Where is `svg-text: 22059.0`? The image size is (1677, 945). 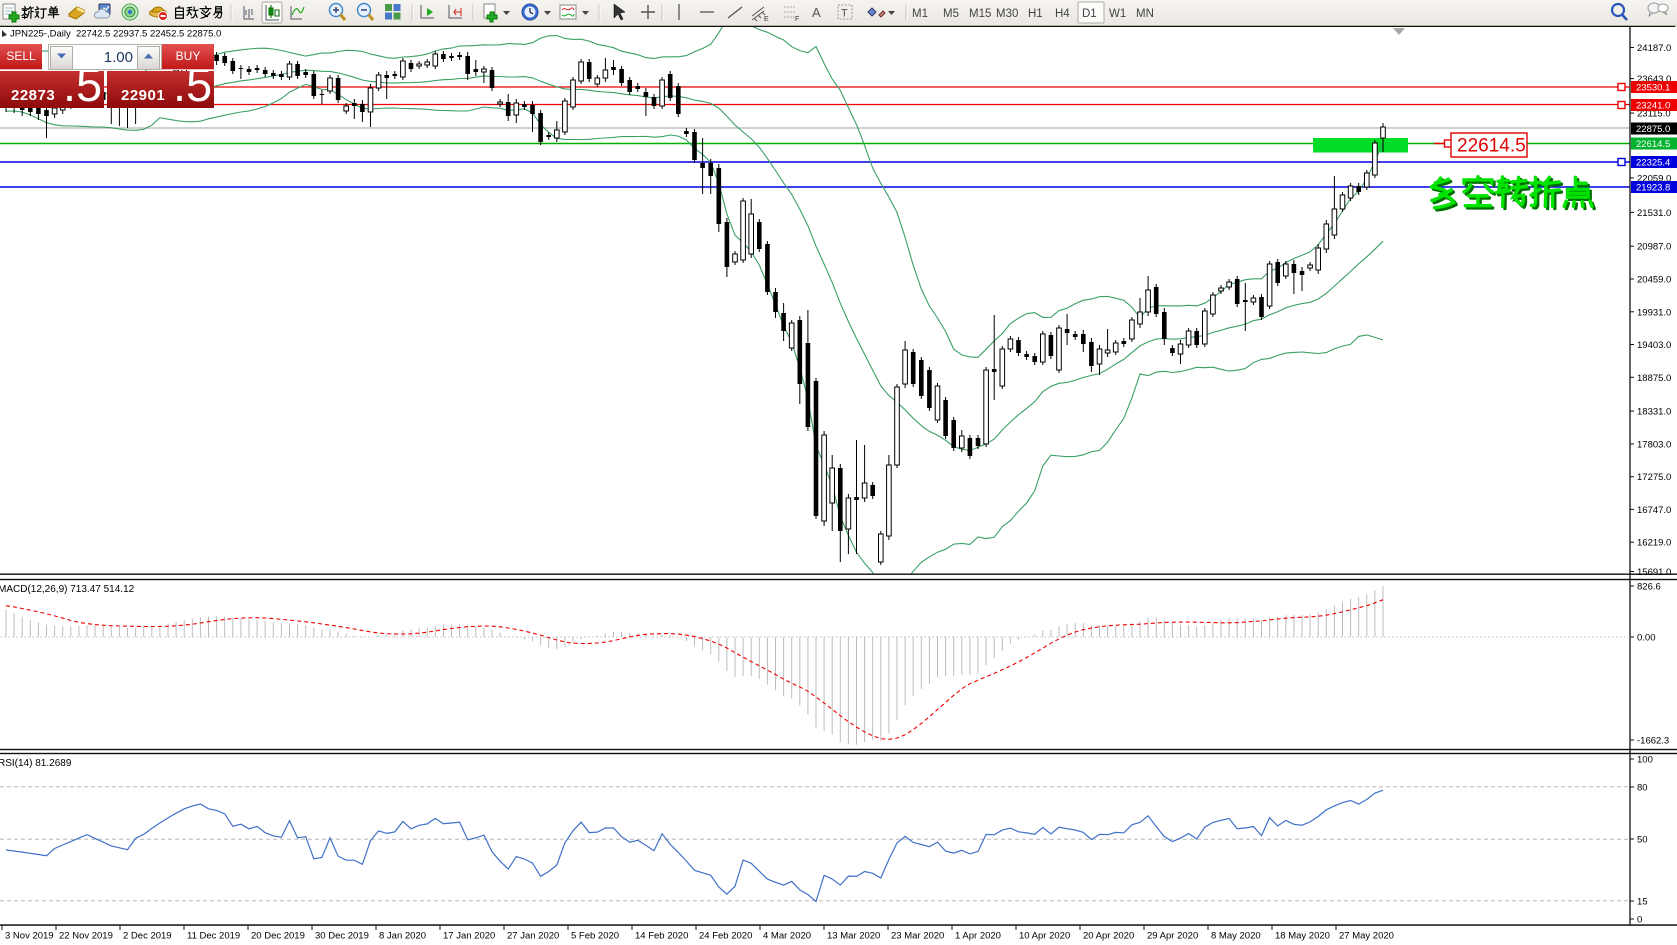 svg-text: 22059.0 is located at coordinates (1654, 178).